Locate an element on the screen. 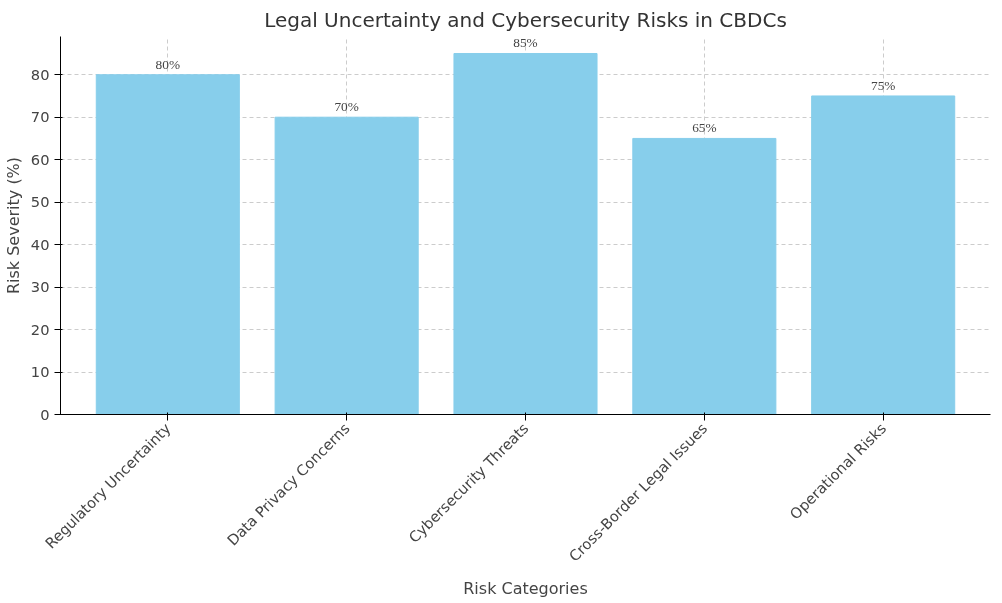 The image size is (1002, 603). data-label: 75% is located at coordinates (883, 85).